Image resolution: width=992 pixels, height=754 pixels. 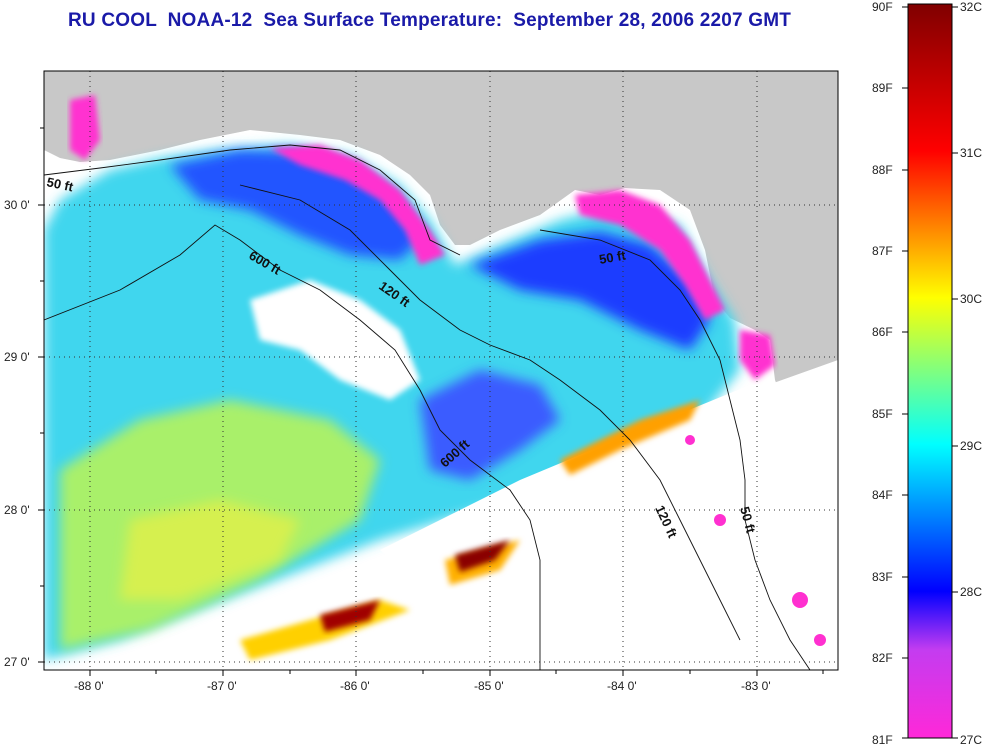 What do you see at coordinates (882, 170) in the screenshot?
I see `colorbar-f-label: 88F` at bounding box center [882, 170].